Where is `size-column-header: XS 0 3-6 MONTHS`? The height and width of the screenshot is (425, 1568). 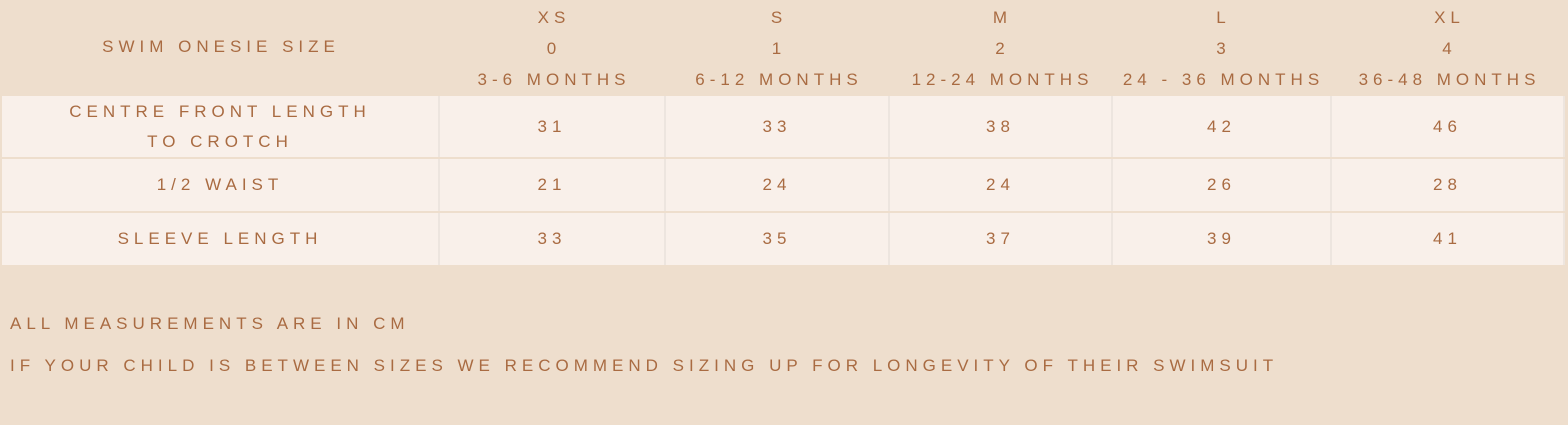
size-column-header: XS 0 3-6 MONTHS is located at coordinates (554, 46).